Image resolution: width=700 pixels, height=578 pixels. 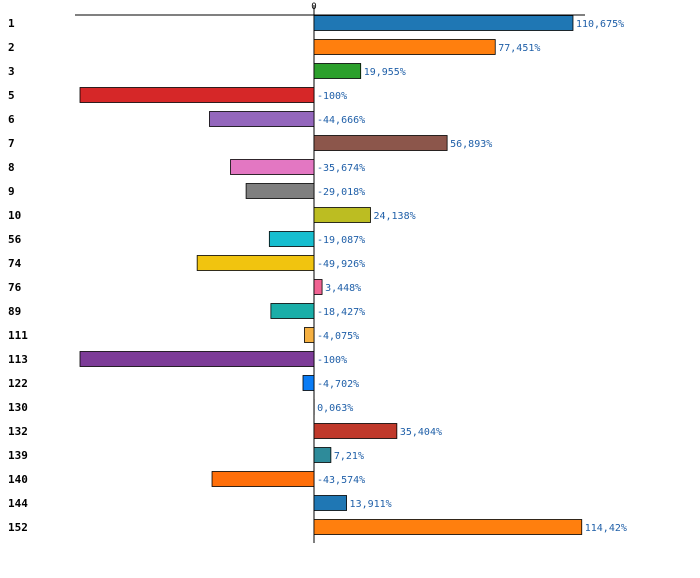 What do you see at coordinates (341, 480) in the screenshot?
I see `value-label: -43,574%` at bounding box center [341, 480].